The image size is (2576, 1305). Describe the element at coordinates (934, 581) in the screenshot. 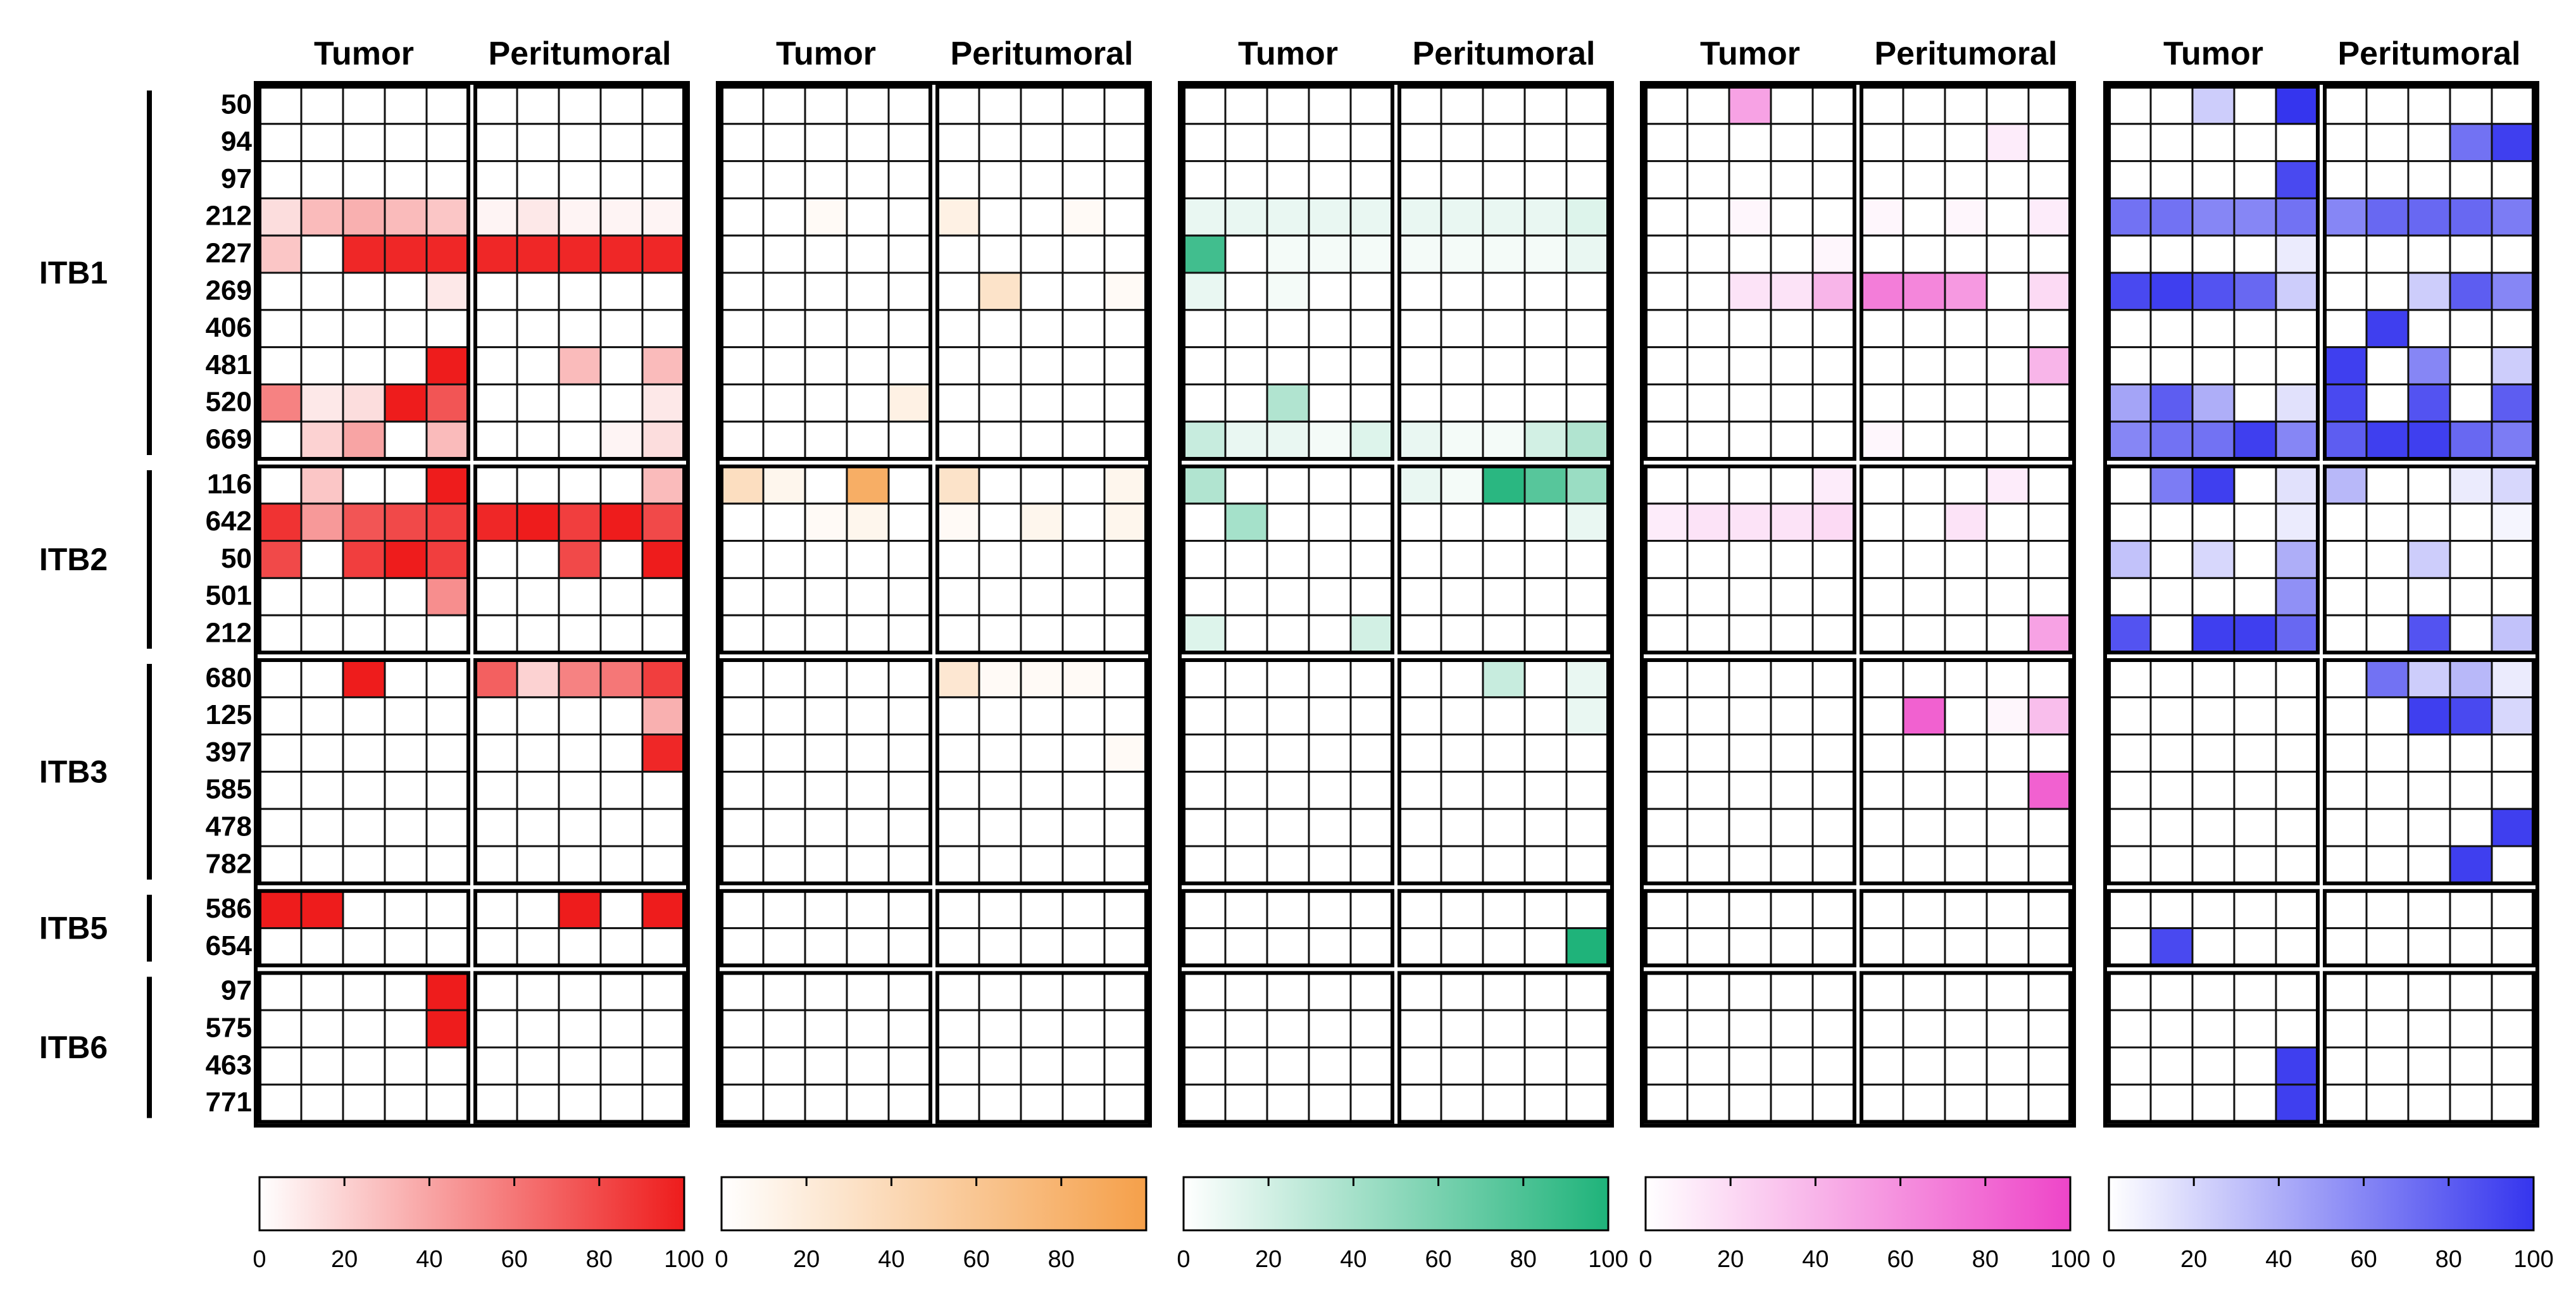

I see `heatmap-panel-orange: Tumor Peritumoral` at that location.